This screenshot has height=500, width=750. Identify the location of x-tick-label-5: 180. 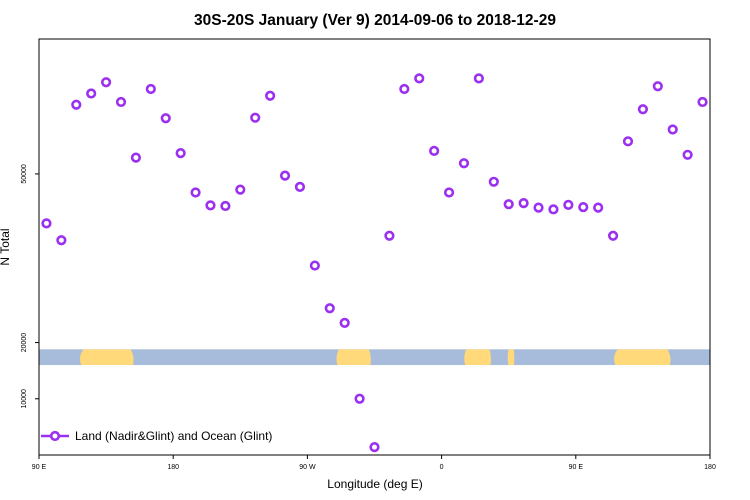
(710, 467).